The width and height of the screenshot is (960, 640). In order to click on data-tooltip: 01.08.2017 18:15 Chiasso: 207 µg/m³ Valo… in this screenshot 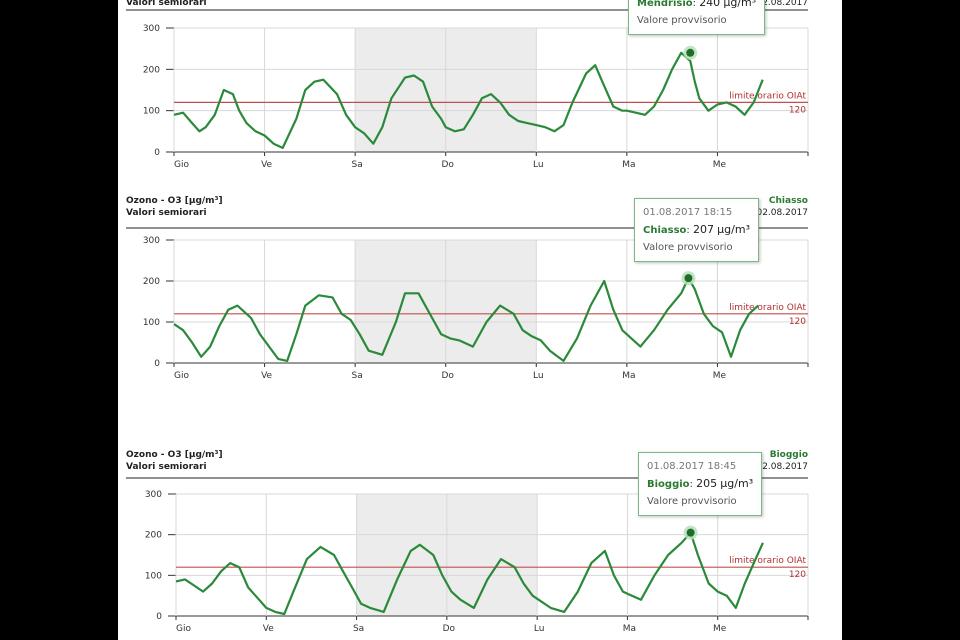, I will do `click(696, 230)`.